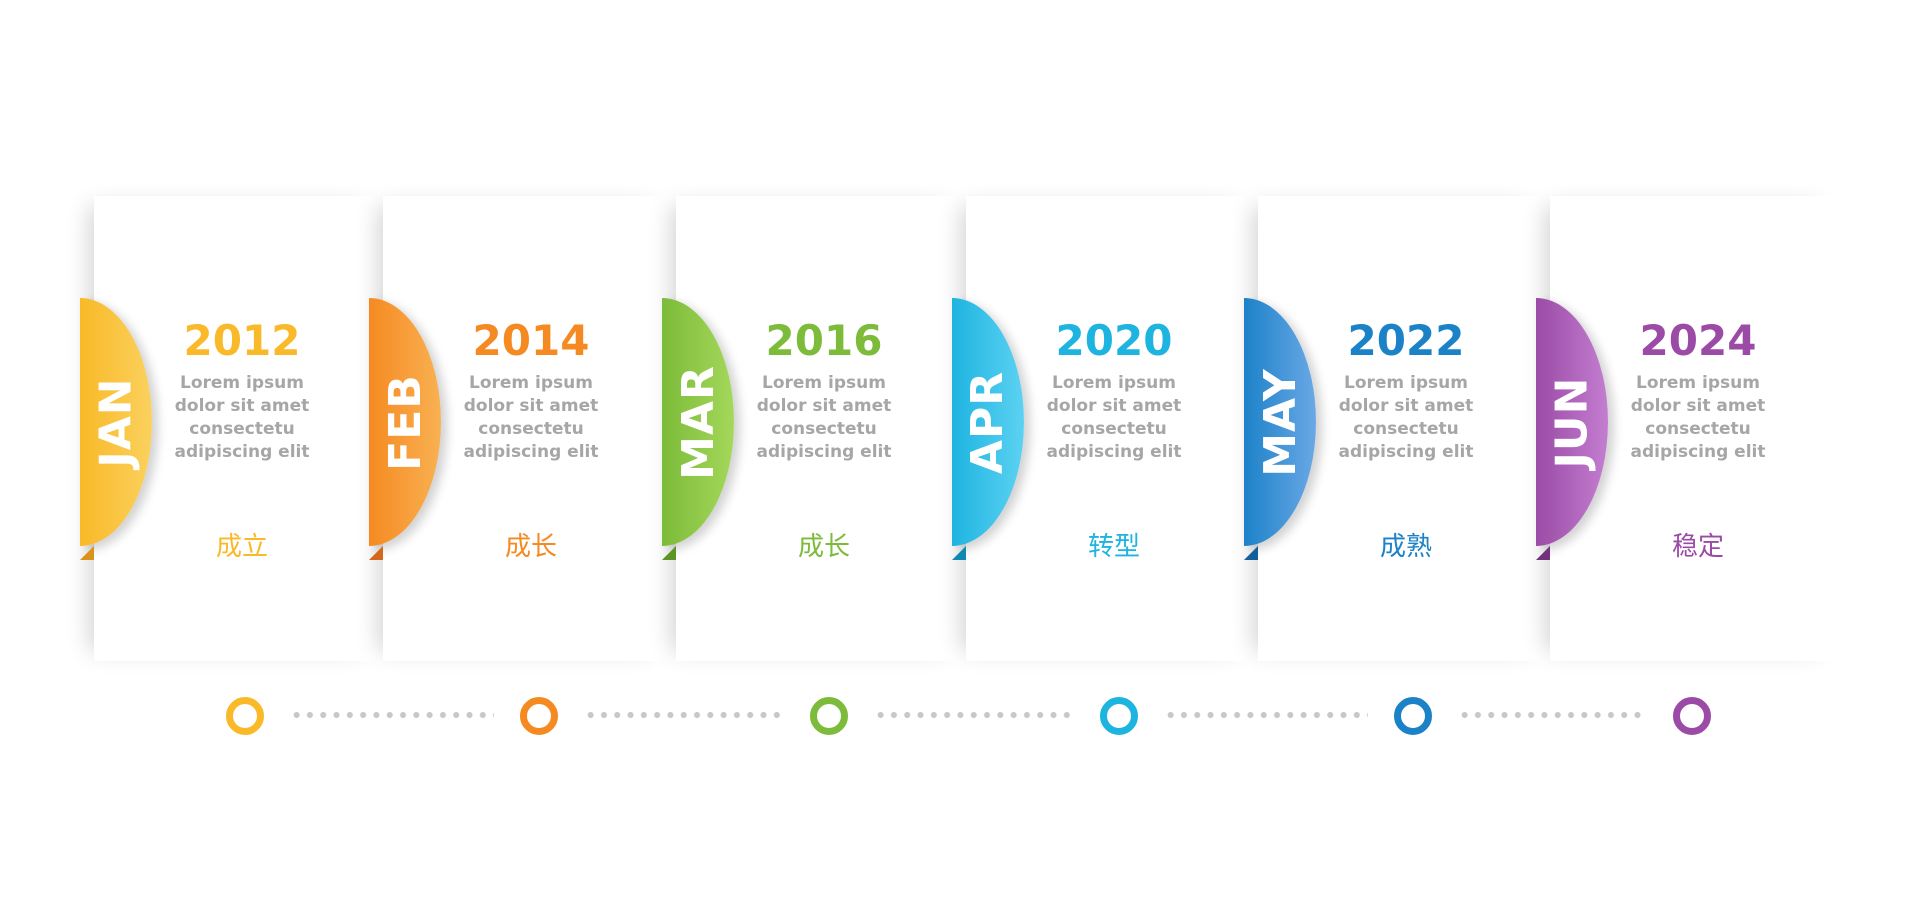 The height and width of the screenshot is (900, 1920). Describe the element at coordinates (116, 422) in the screenshot. I see `month-label: JAN` at that location.